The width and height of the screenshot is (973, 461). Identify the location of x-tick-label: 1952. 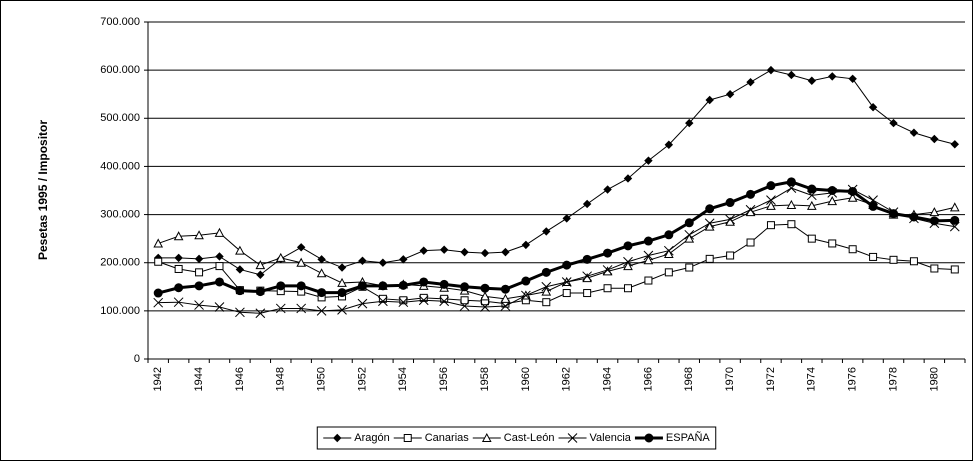
(362, 379).